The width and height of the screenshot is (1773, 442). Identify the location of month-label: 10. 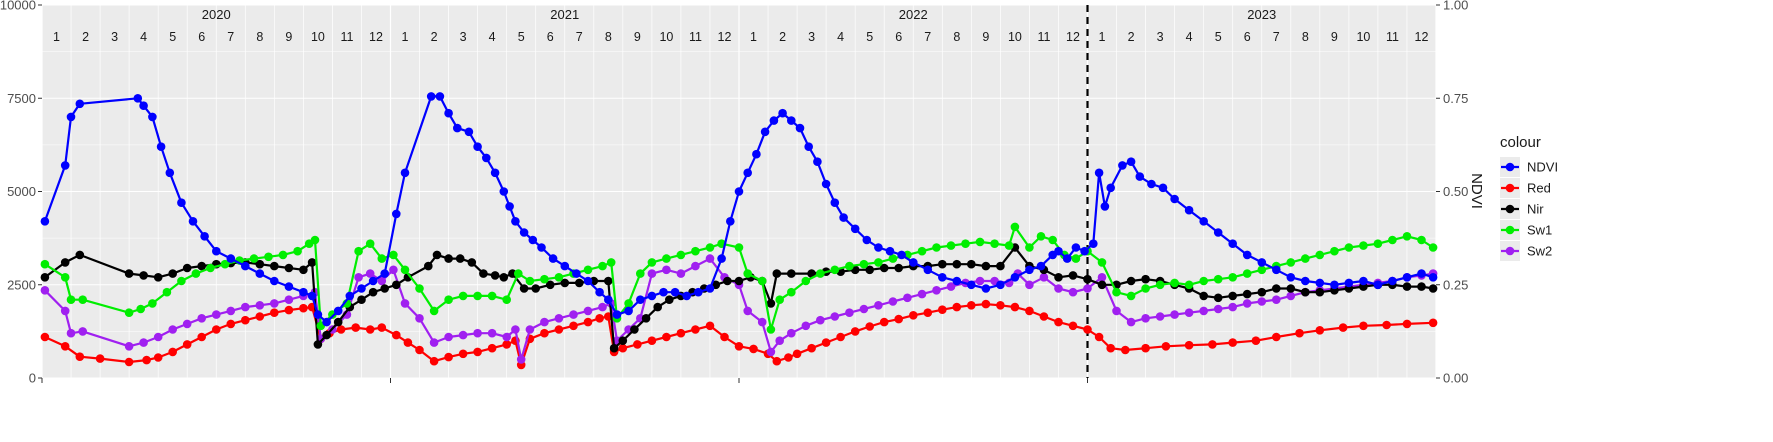
(1363, 37).